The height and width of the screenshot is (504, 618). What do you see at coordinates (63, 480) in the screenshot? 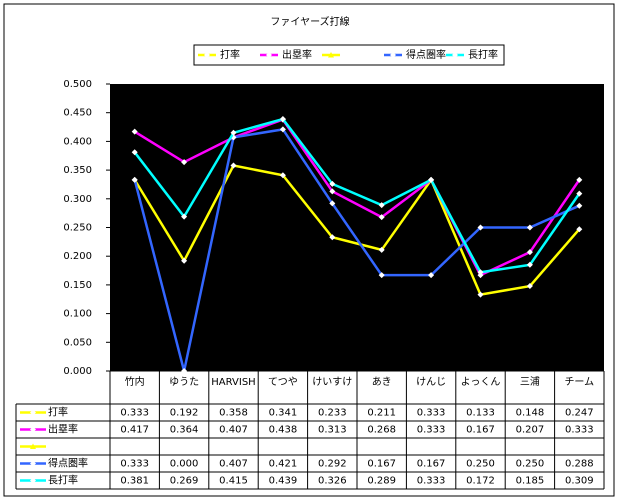
I see `table-series-name: 長打率` at bounding box center [63, 480].